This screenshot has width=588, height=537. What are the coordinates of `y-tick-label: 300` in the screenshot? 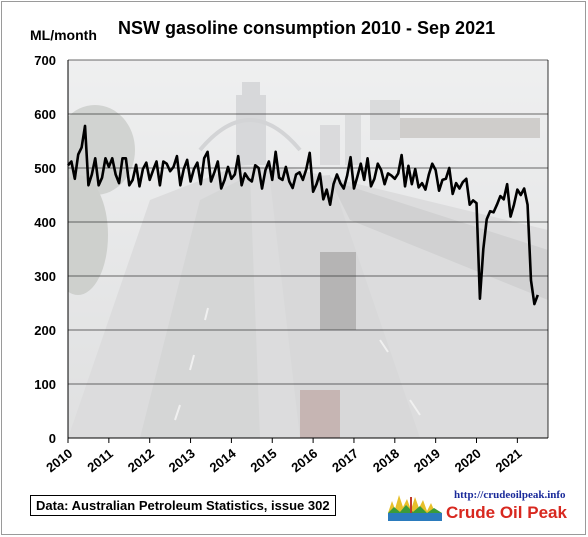 It's located at (45, 276).